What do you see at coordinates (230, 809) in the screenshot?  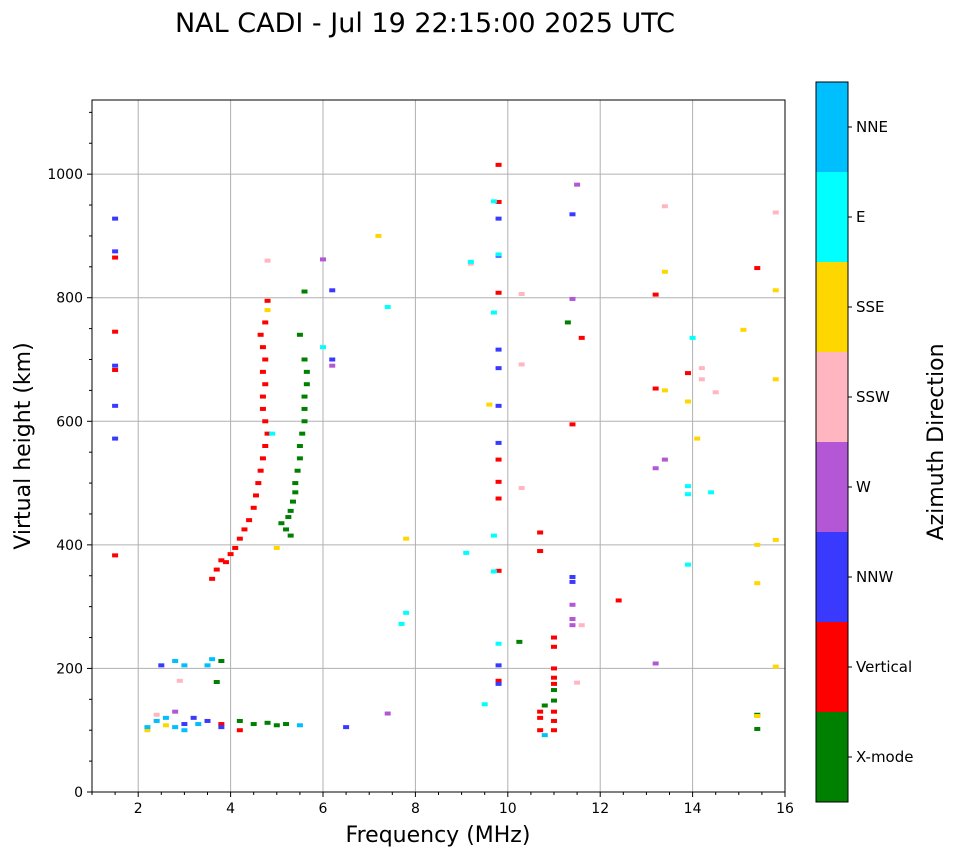 I see `x-tick-label: 4` at bounding box center [230, 809].